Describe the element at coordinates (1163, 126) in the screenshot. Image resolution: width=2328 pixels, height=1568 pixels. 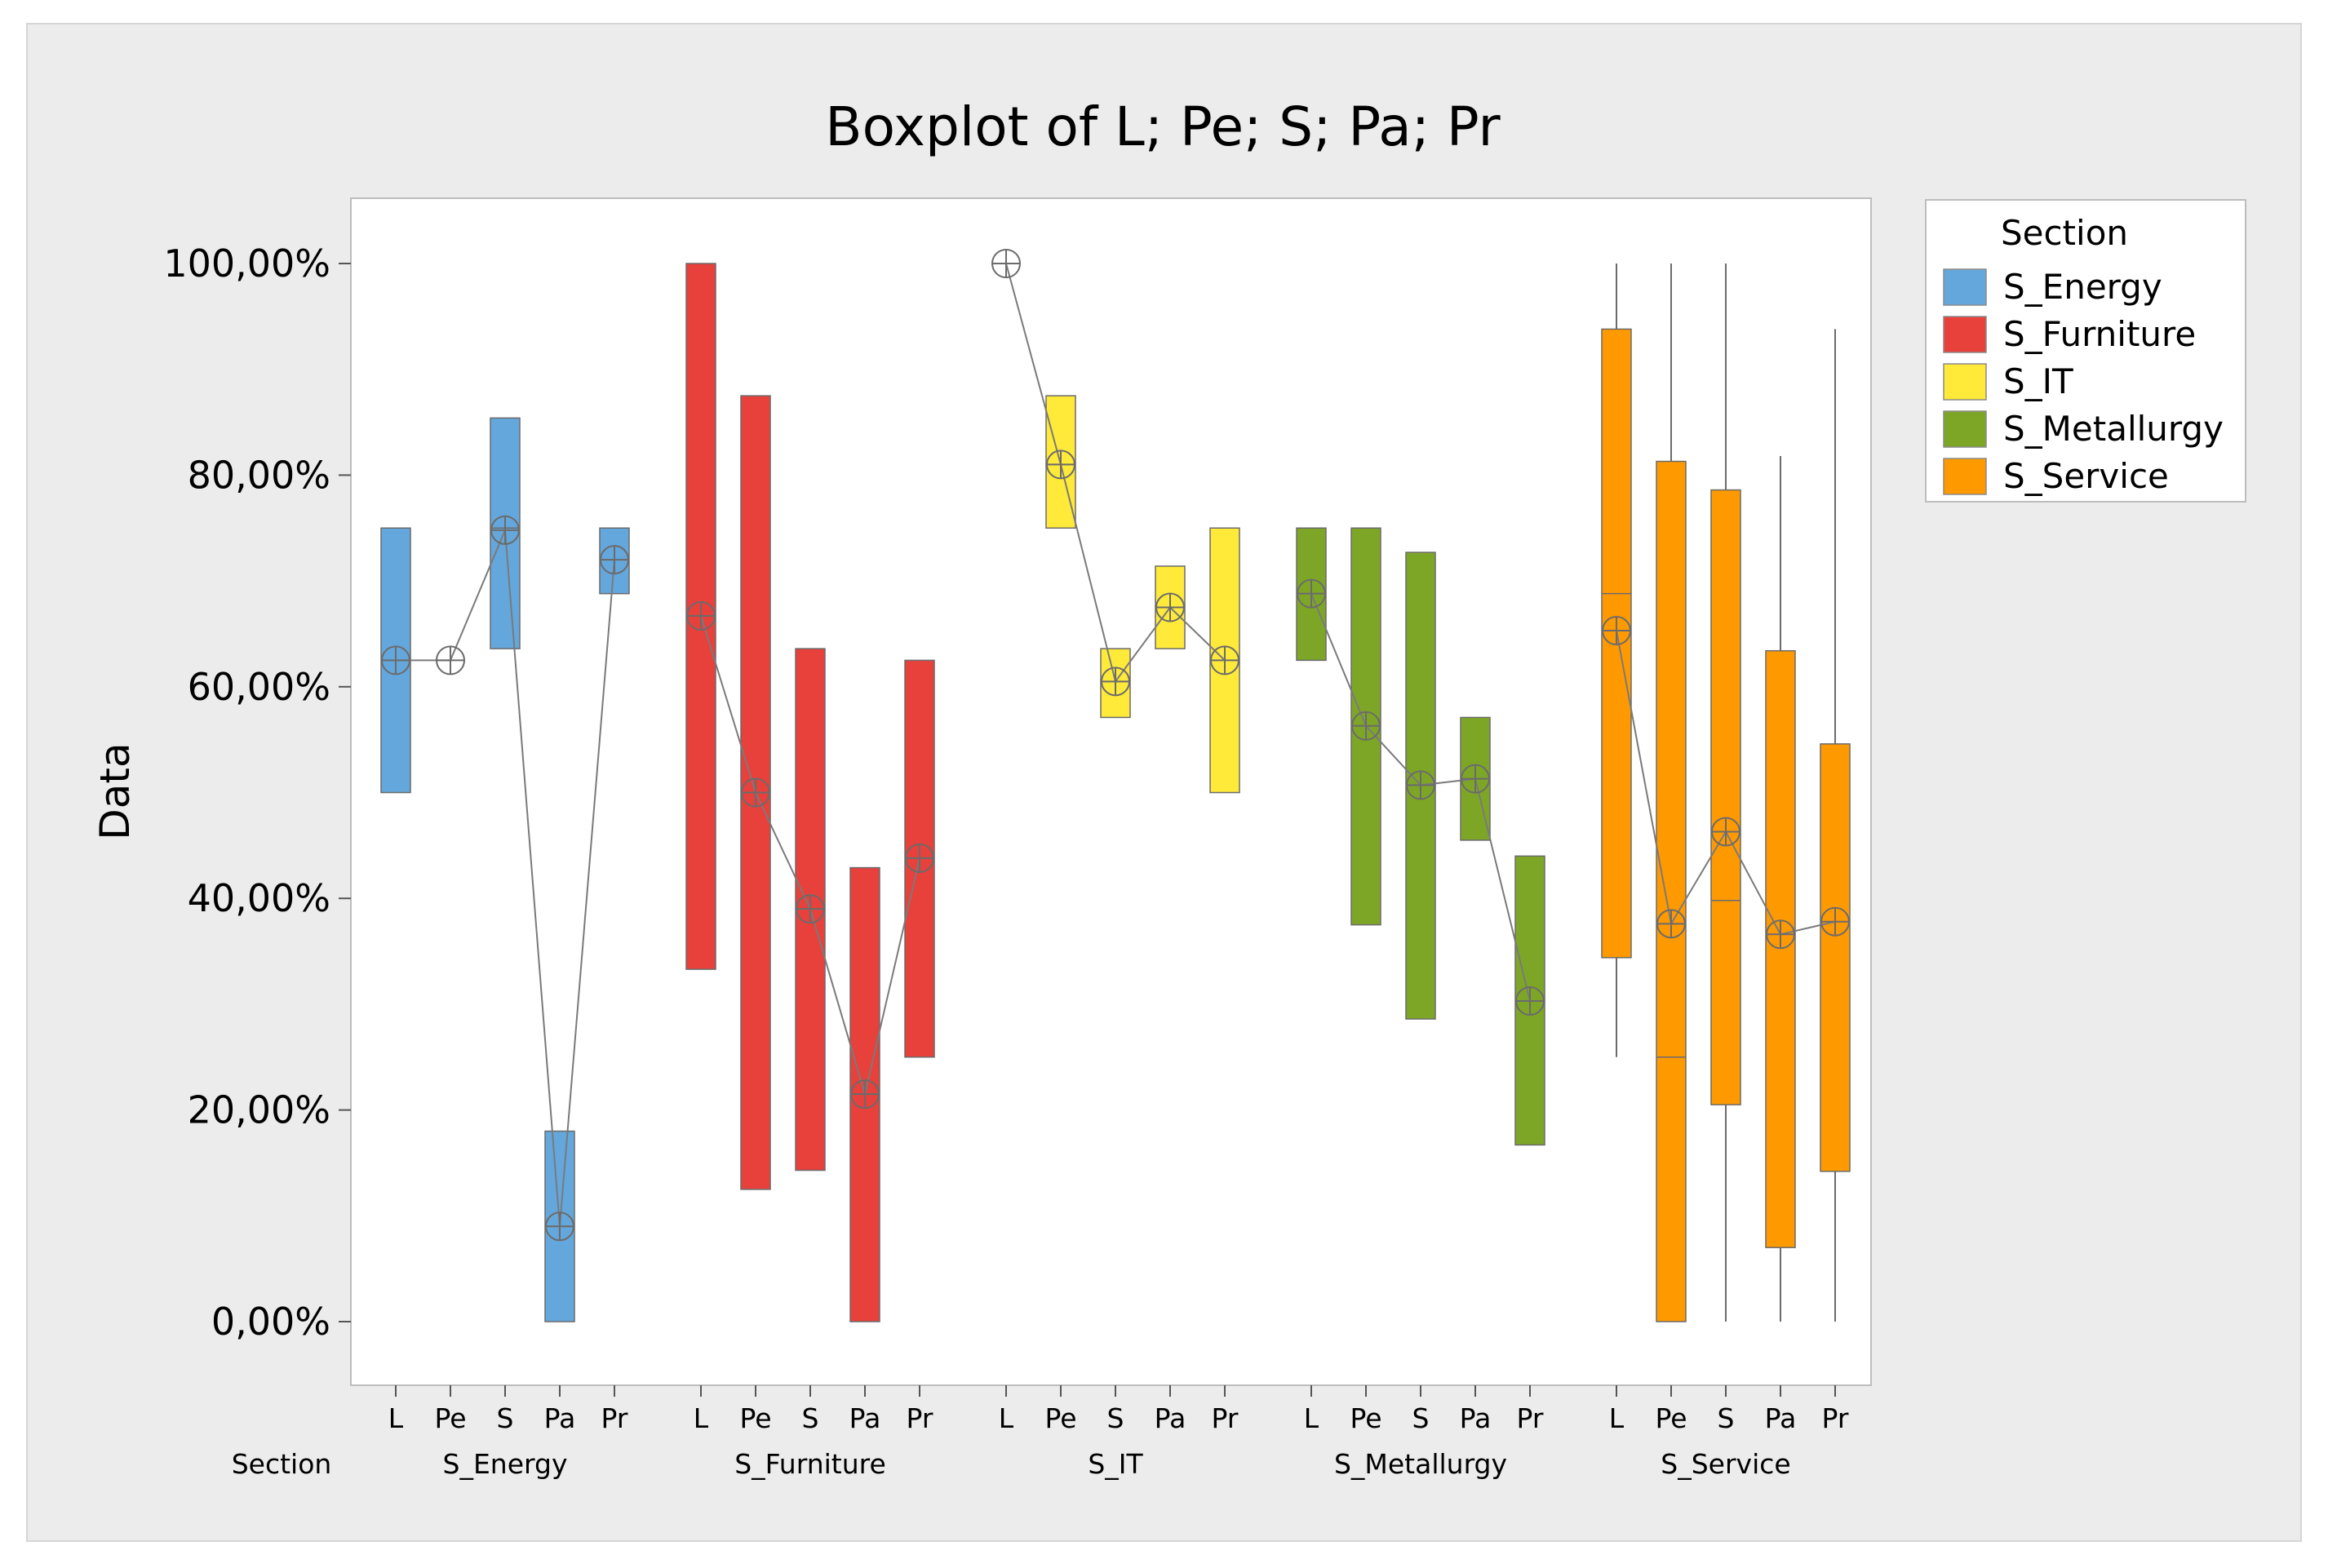
I see `chart-title: Boxplot of L; Pe; S; Pa; Pr` at that location.